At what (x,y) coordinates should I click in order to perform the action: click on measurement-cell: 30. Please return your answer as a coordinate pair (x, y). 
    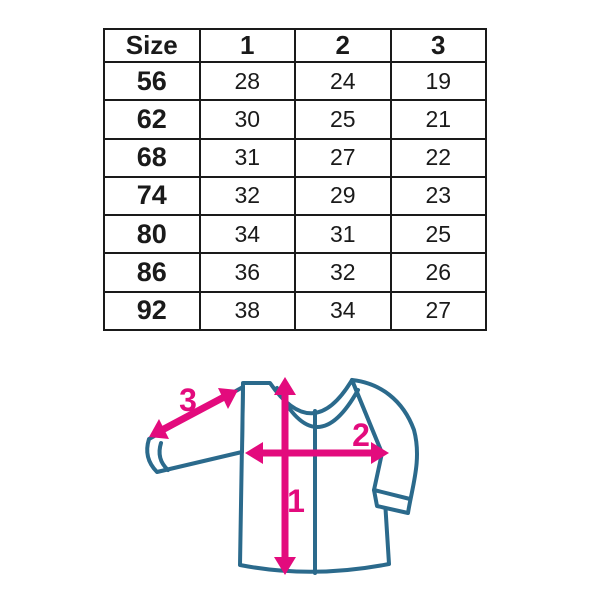
    Looking at the image, I should click on (247, 119).